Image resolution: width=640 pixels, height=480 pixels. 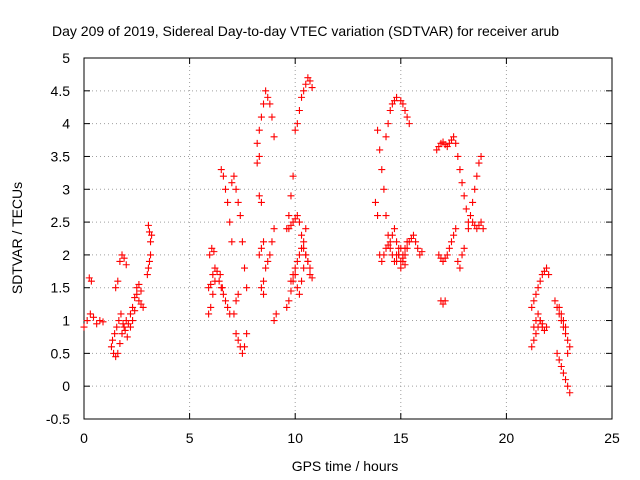 I want to click on y-tick-label: -0.5, so click(x=58, y=419).